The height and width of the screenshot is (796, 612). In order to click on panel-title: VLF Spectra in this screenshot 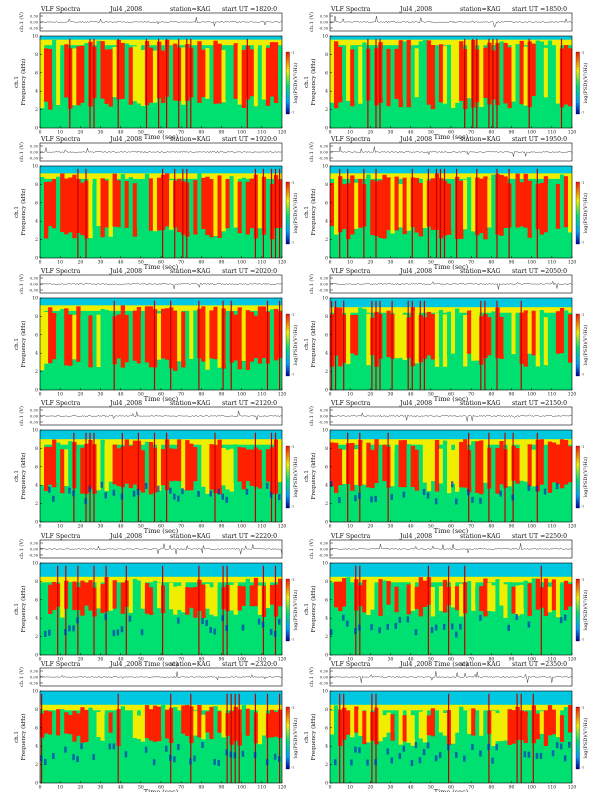, I will do `click(350, 9)`.